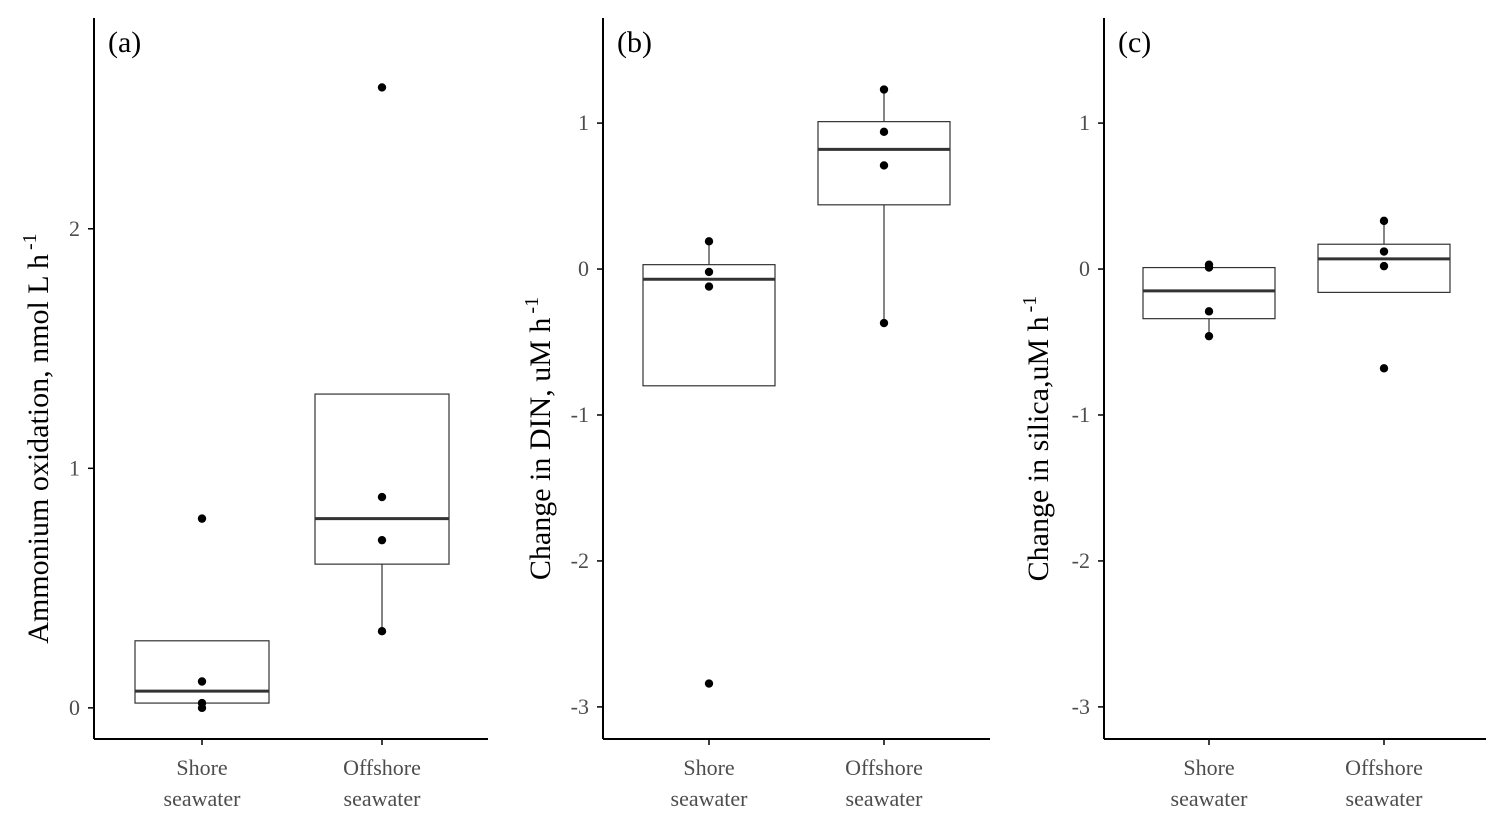 The height and width of the screenshot is (827, 1509). Describe the element at coordinates (38, 449) in the screenshot. I see `y-axis-title-text: Ammonium oxidation, nmol L h` at that location.